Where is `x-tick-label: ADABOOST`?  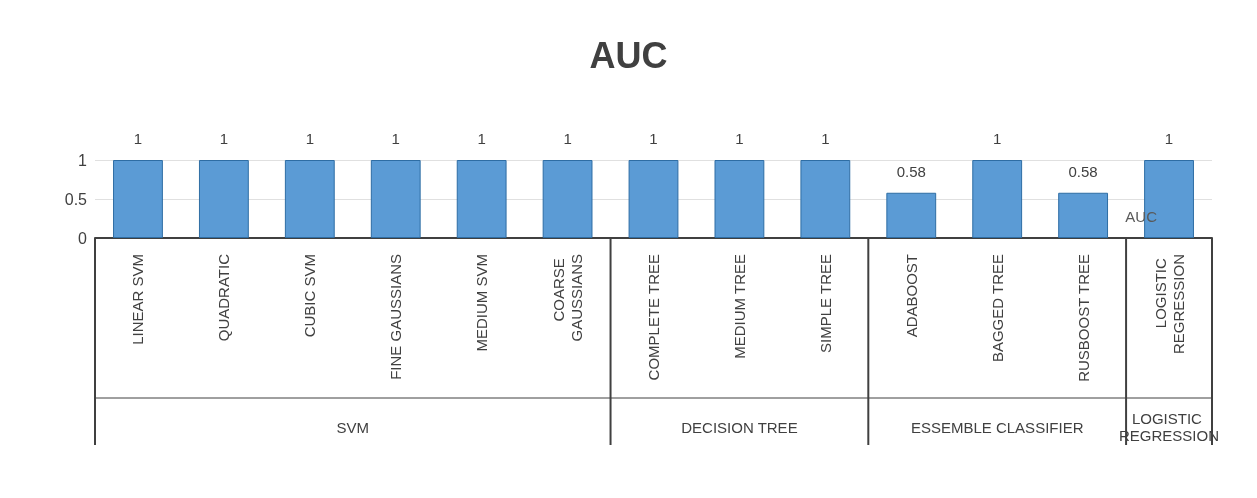 x-tick-label: ADABOOST is located at coordinates (911, 296).